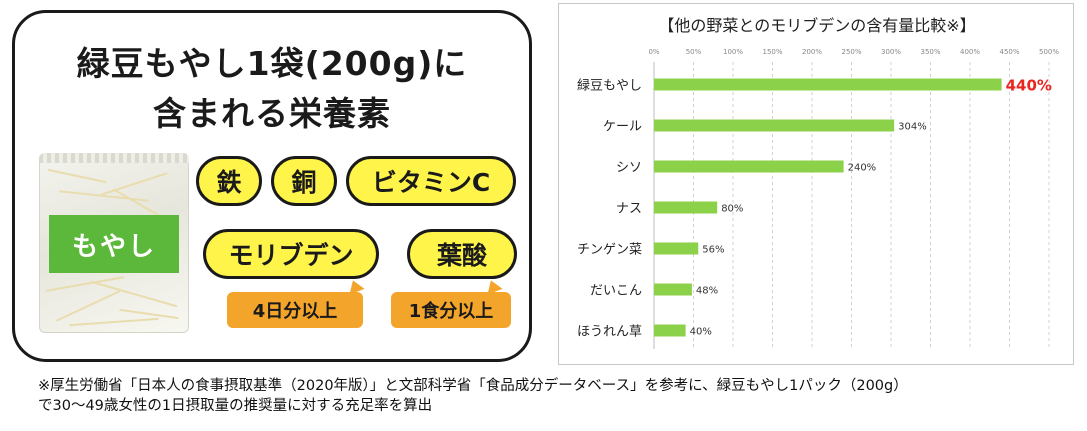 This screenshot has height=431, width=1087. Describe the element at coordinates (772, 52) in the screenshot. I see `x-tick-label: 150%` at that location.